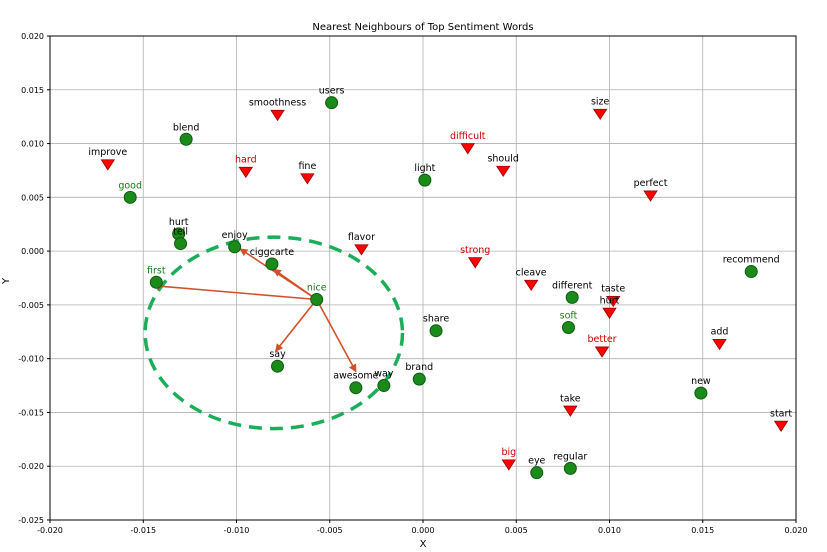 This screenshot has width=827, height=552. I want to click on x-tick-label: 0.015, so click(702, 530).